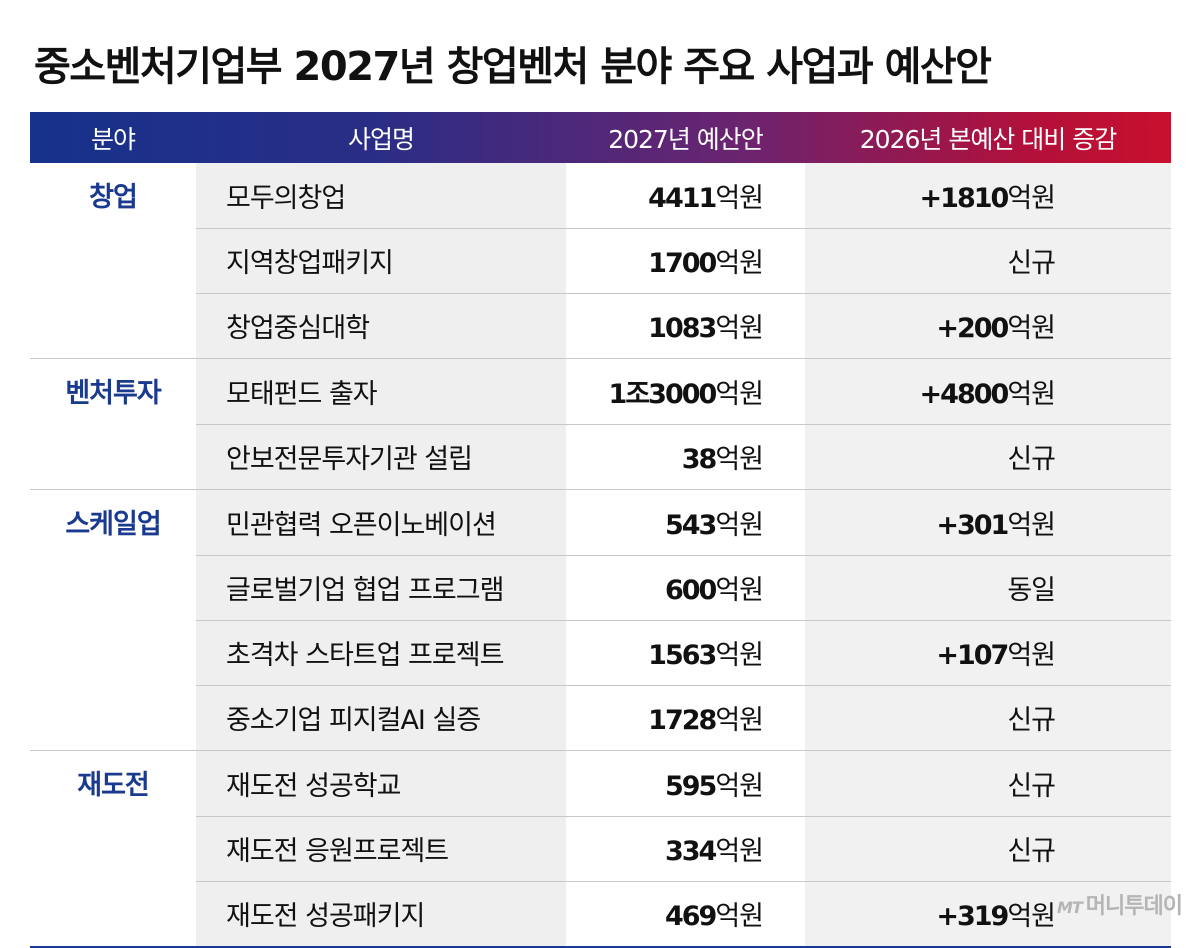 The height and width of the screenshot is (948, 1200). What do you see at coordinates (381, 914) in the screenshot?
I see `program-name-cell: 재도전 성공패키지` at bounding box center [381, 914].